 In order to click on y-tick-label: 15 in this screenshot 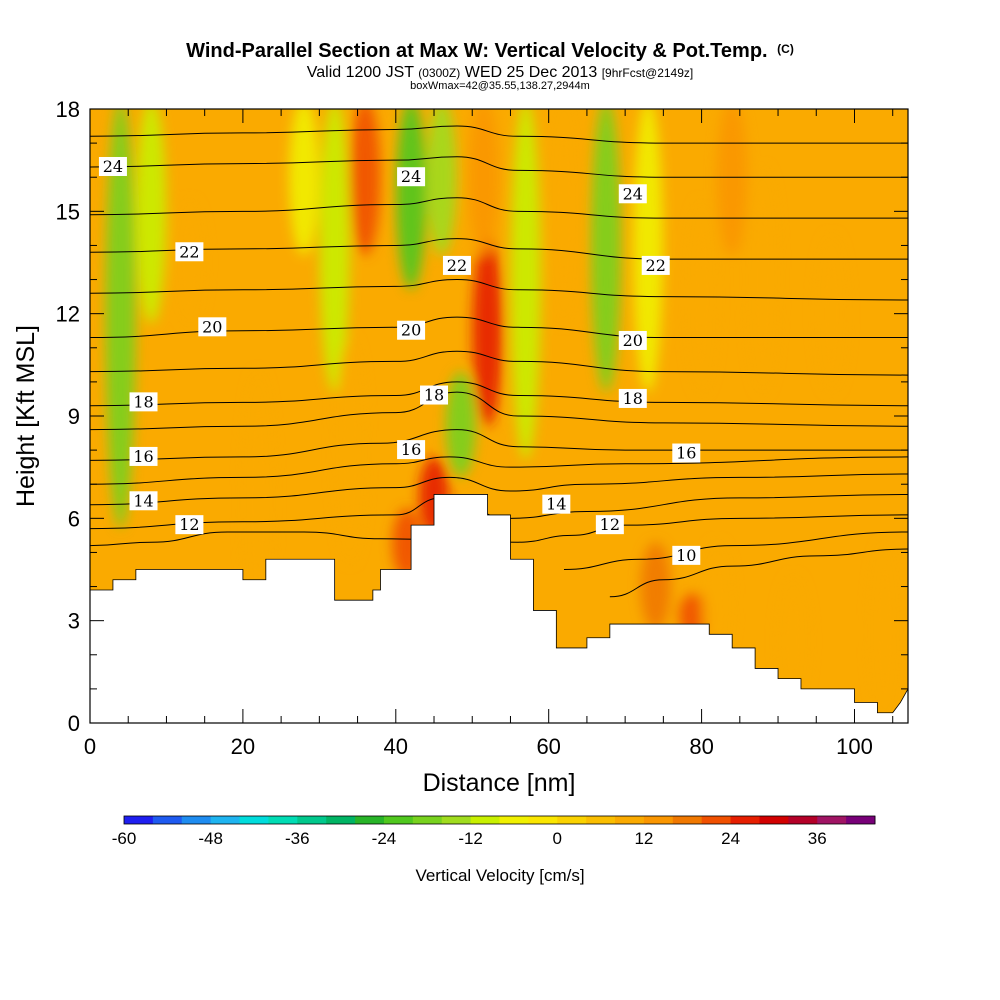, I will do `click(68, 211)`.